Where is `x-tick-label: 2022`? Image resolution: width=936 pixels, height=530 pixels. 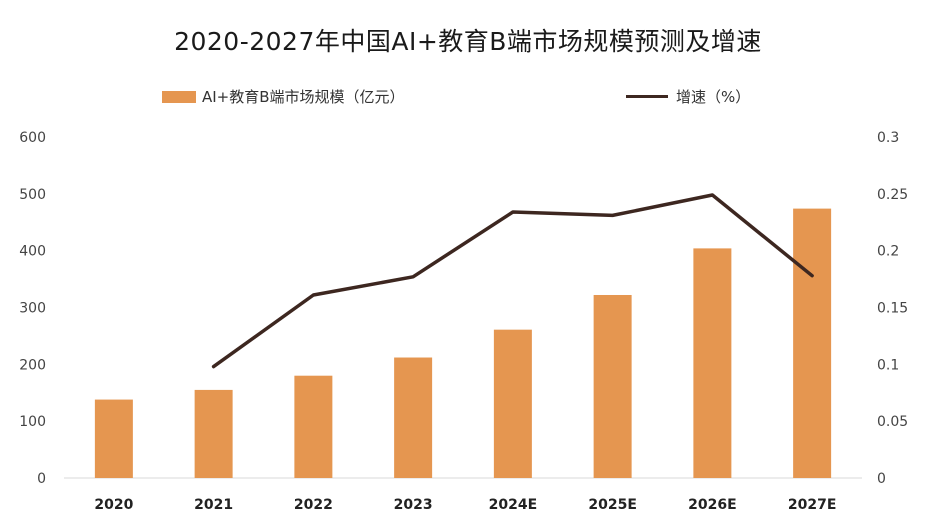
x-tick-label: 2022 is located at coordinates (313, 505).